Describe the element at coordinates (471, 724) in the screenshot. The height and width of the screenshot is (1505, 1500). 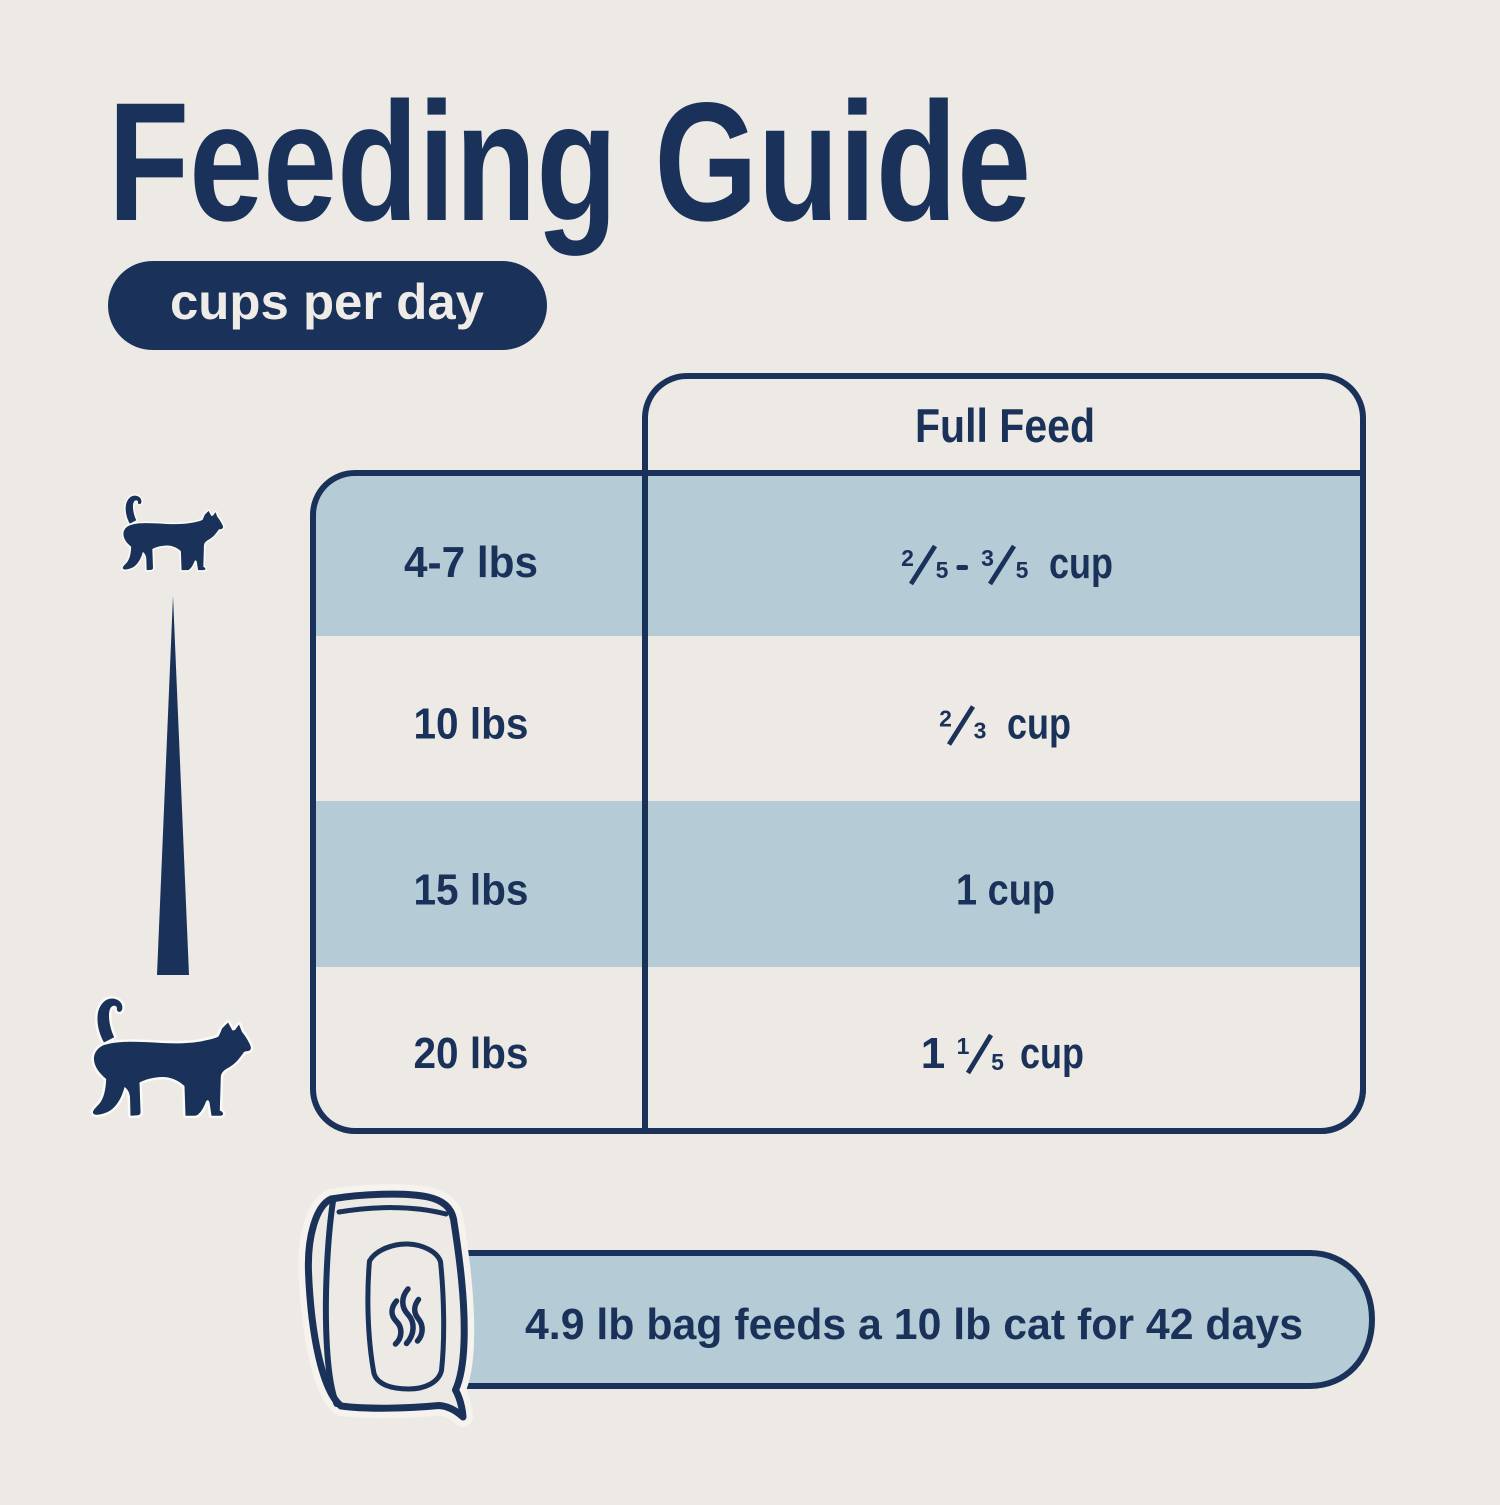
I see `svg-text: 10 lbs` at that location.